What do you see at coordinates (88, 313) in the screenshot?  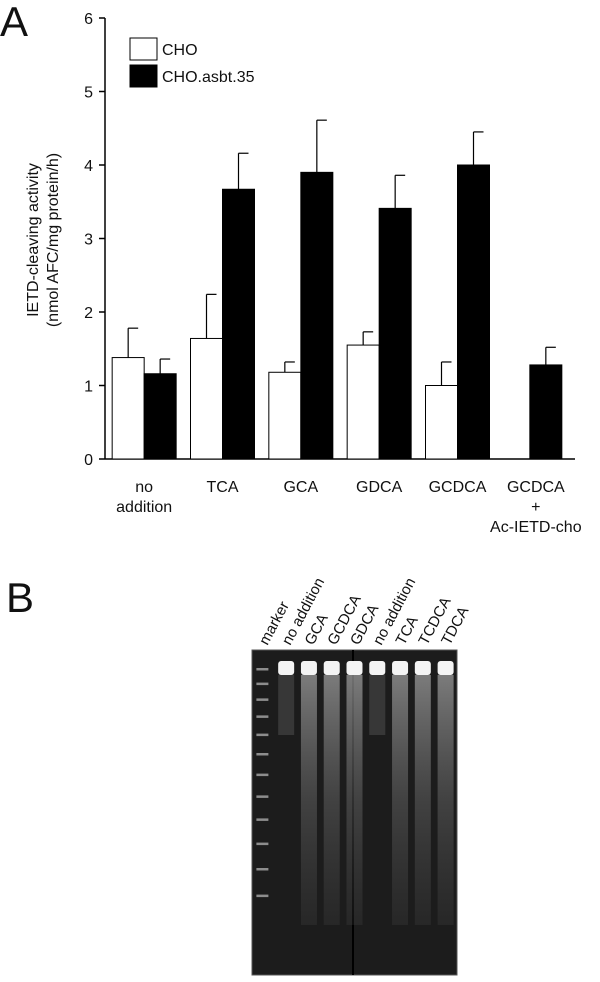 I see `y-tick-label: 2` at bounding box center [88, 313].